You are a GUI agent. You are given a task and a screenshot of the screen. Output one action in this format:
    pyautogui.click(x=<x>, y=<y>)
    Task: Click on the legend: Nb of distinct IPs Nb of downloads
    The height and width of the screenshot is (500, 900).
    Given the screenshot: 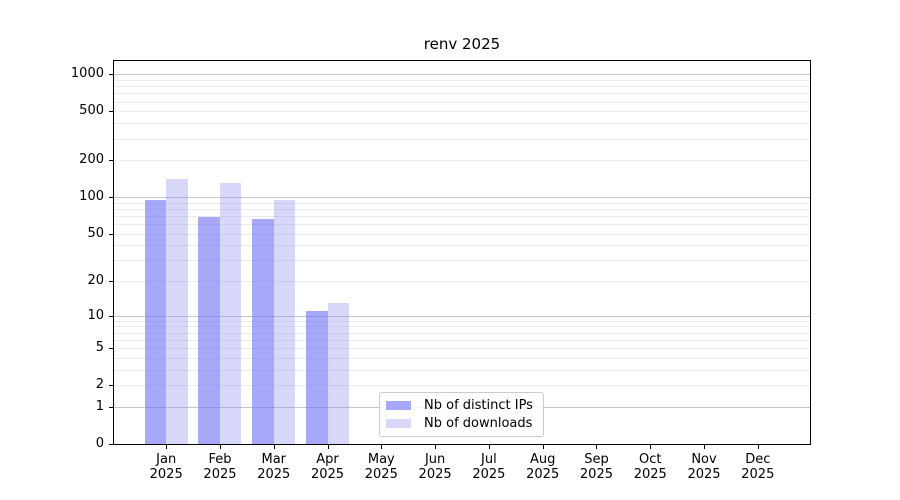 What is the action you would take?
    pyautogui.click(x=461, y=414)
    